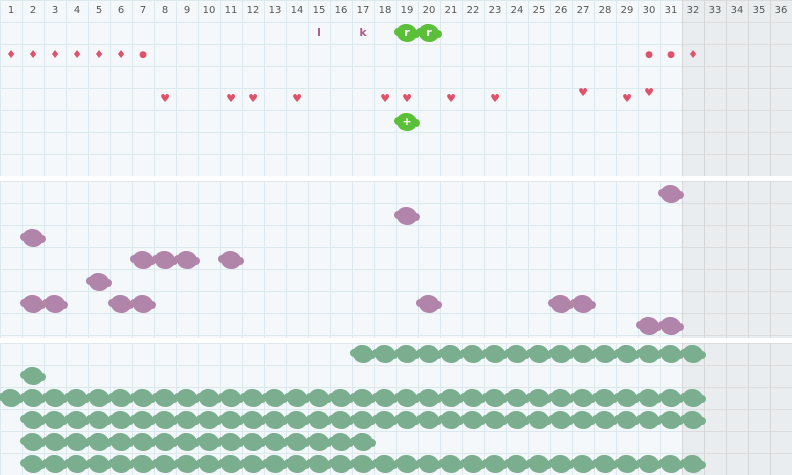  Describe the element at coordinates (407, 122) in the screenshot. I see `badge-icon: +` at that location.